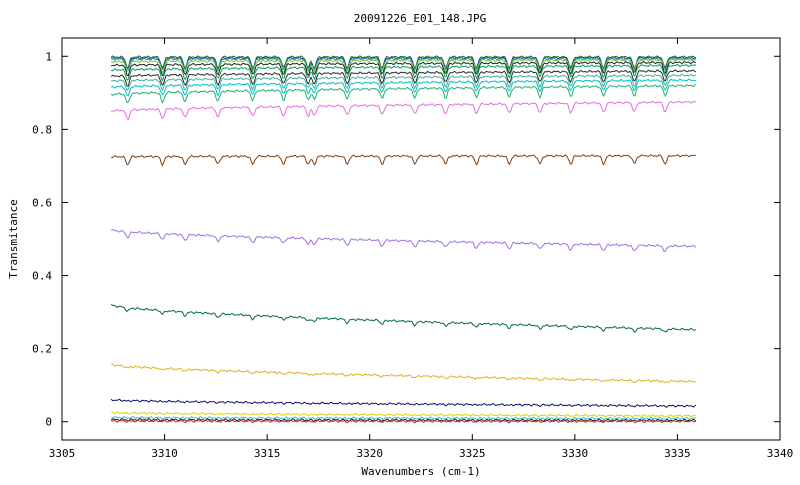 This screenshot has height=485, width=800. What do you see at coordinates (42, 202) in the screenshot?
I see `y-tick-label: 0.6` at bounding box center [42, 202].